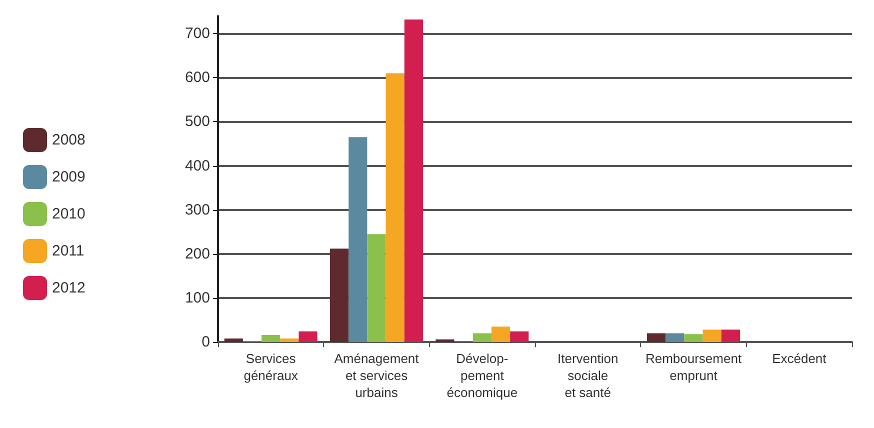  What do you see at coordinates (197, 209) in the screenshot?
I see `y-tick-label: 300` at bounding box center [197, 209].